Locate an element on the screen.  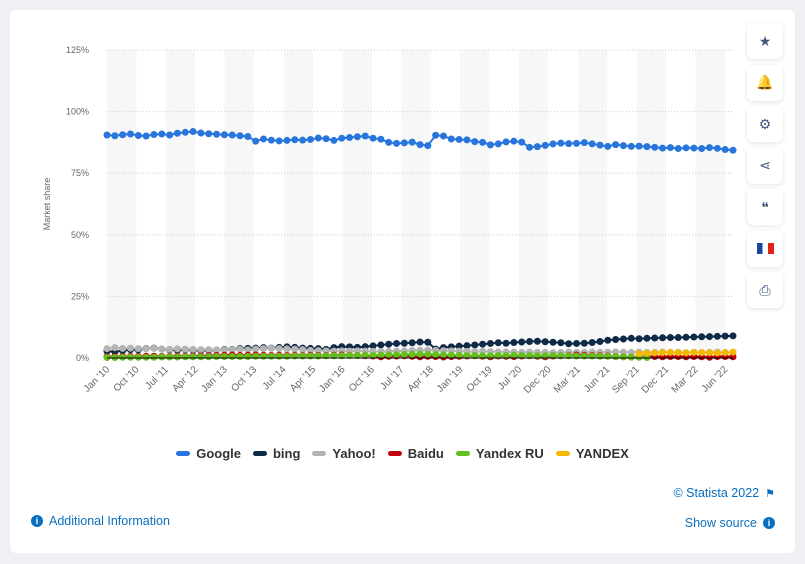
french-flag-button is located at coordinates (765, 248).